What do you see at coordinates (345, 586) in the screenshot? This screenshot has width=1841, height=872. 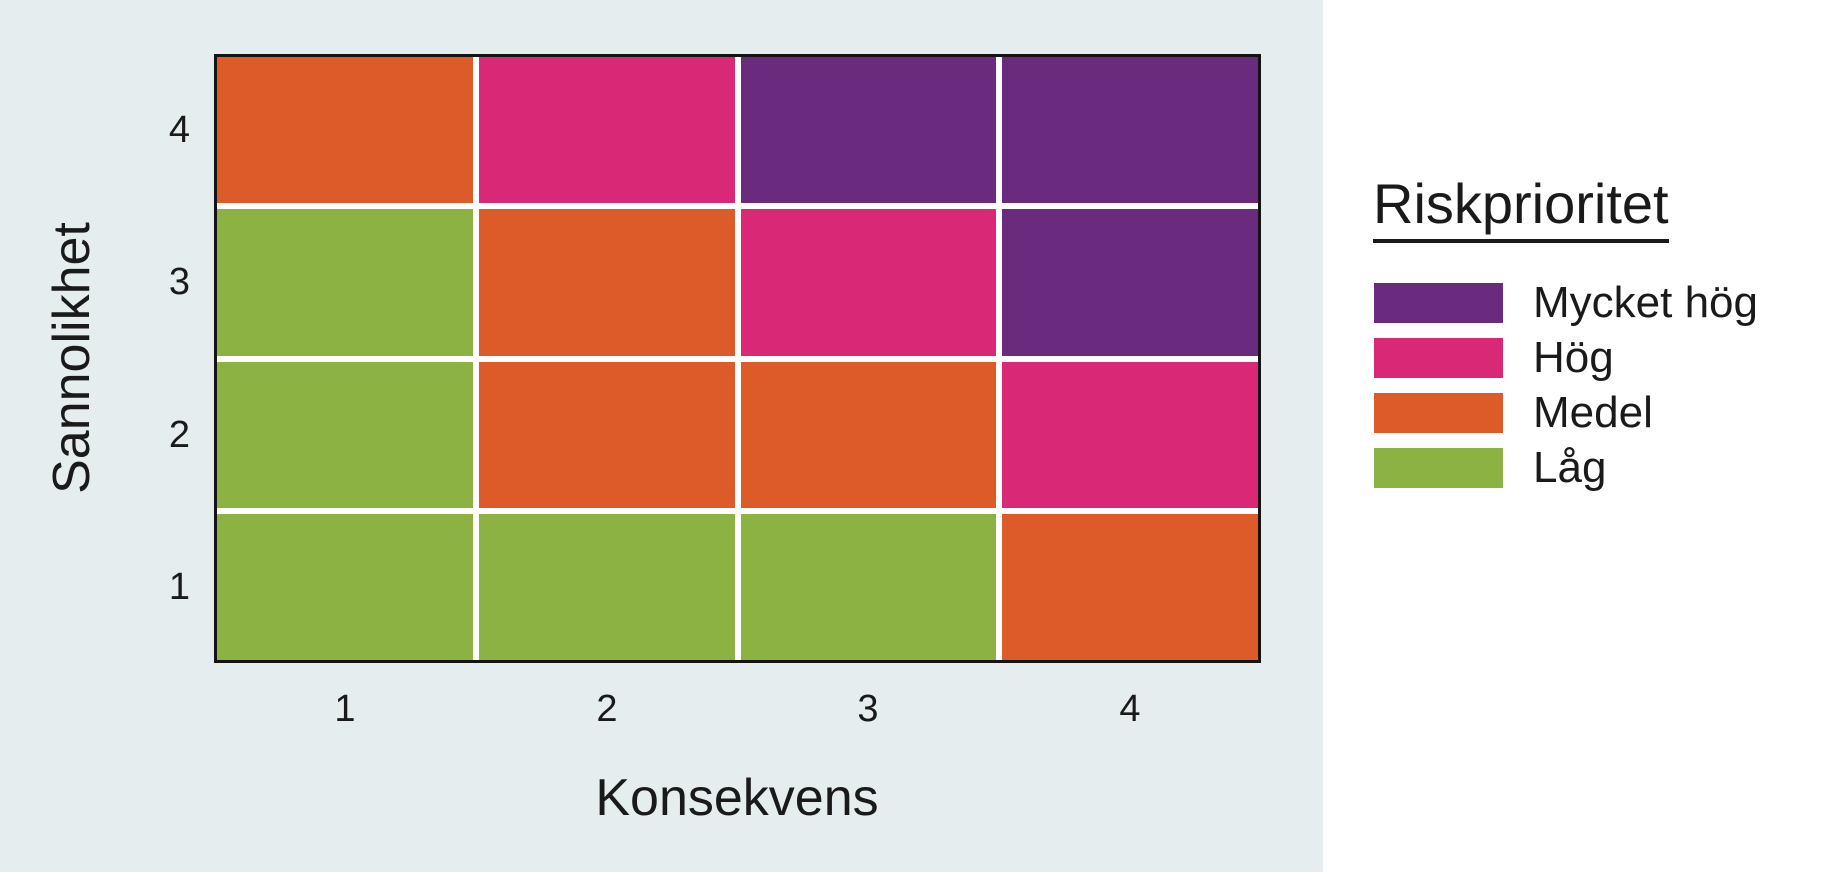 I see `matrix-cell-s1-k1` at bounding box center [345, 586].